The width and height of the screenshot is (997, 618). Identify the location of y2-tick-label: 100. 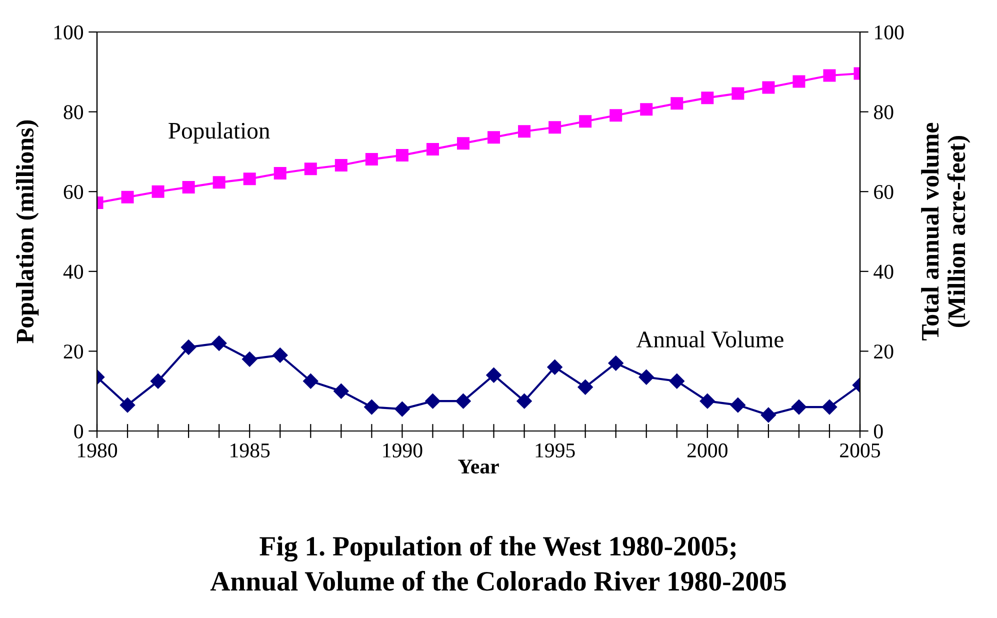
(889, 32).